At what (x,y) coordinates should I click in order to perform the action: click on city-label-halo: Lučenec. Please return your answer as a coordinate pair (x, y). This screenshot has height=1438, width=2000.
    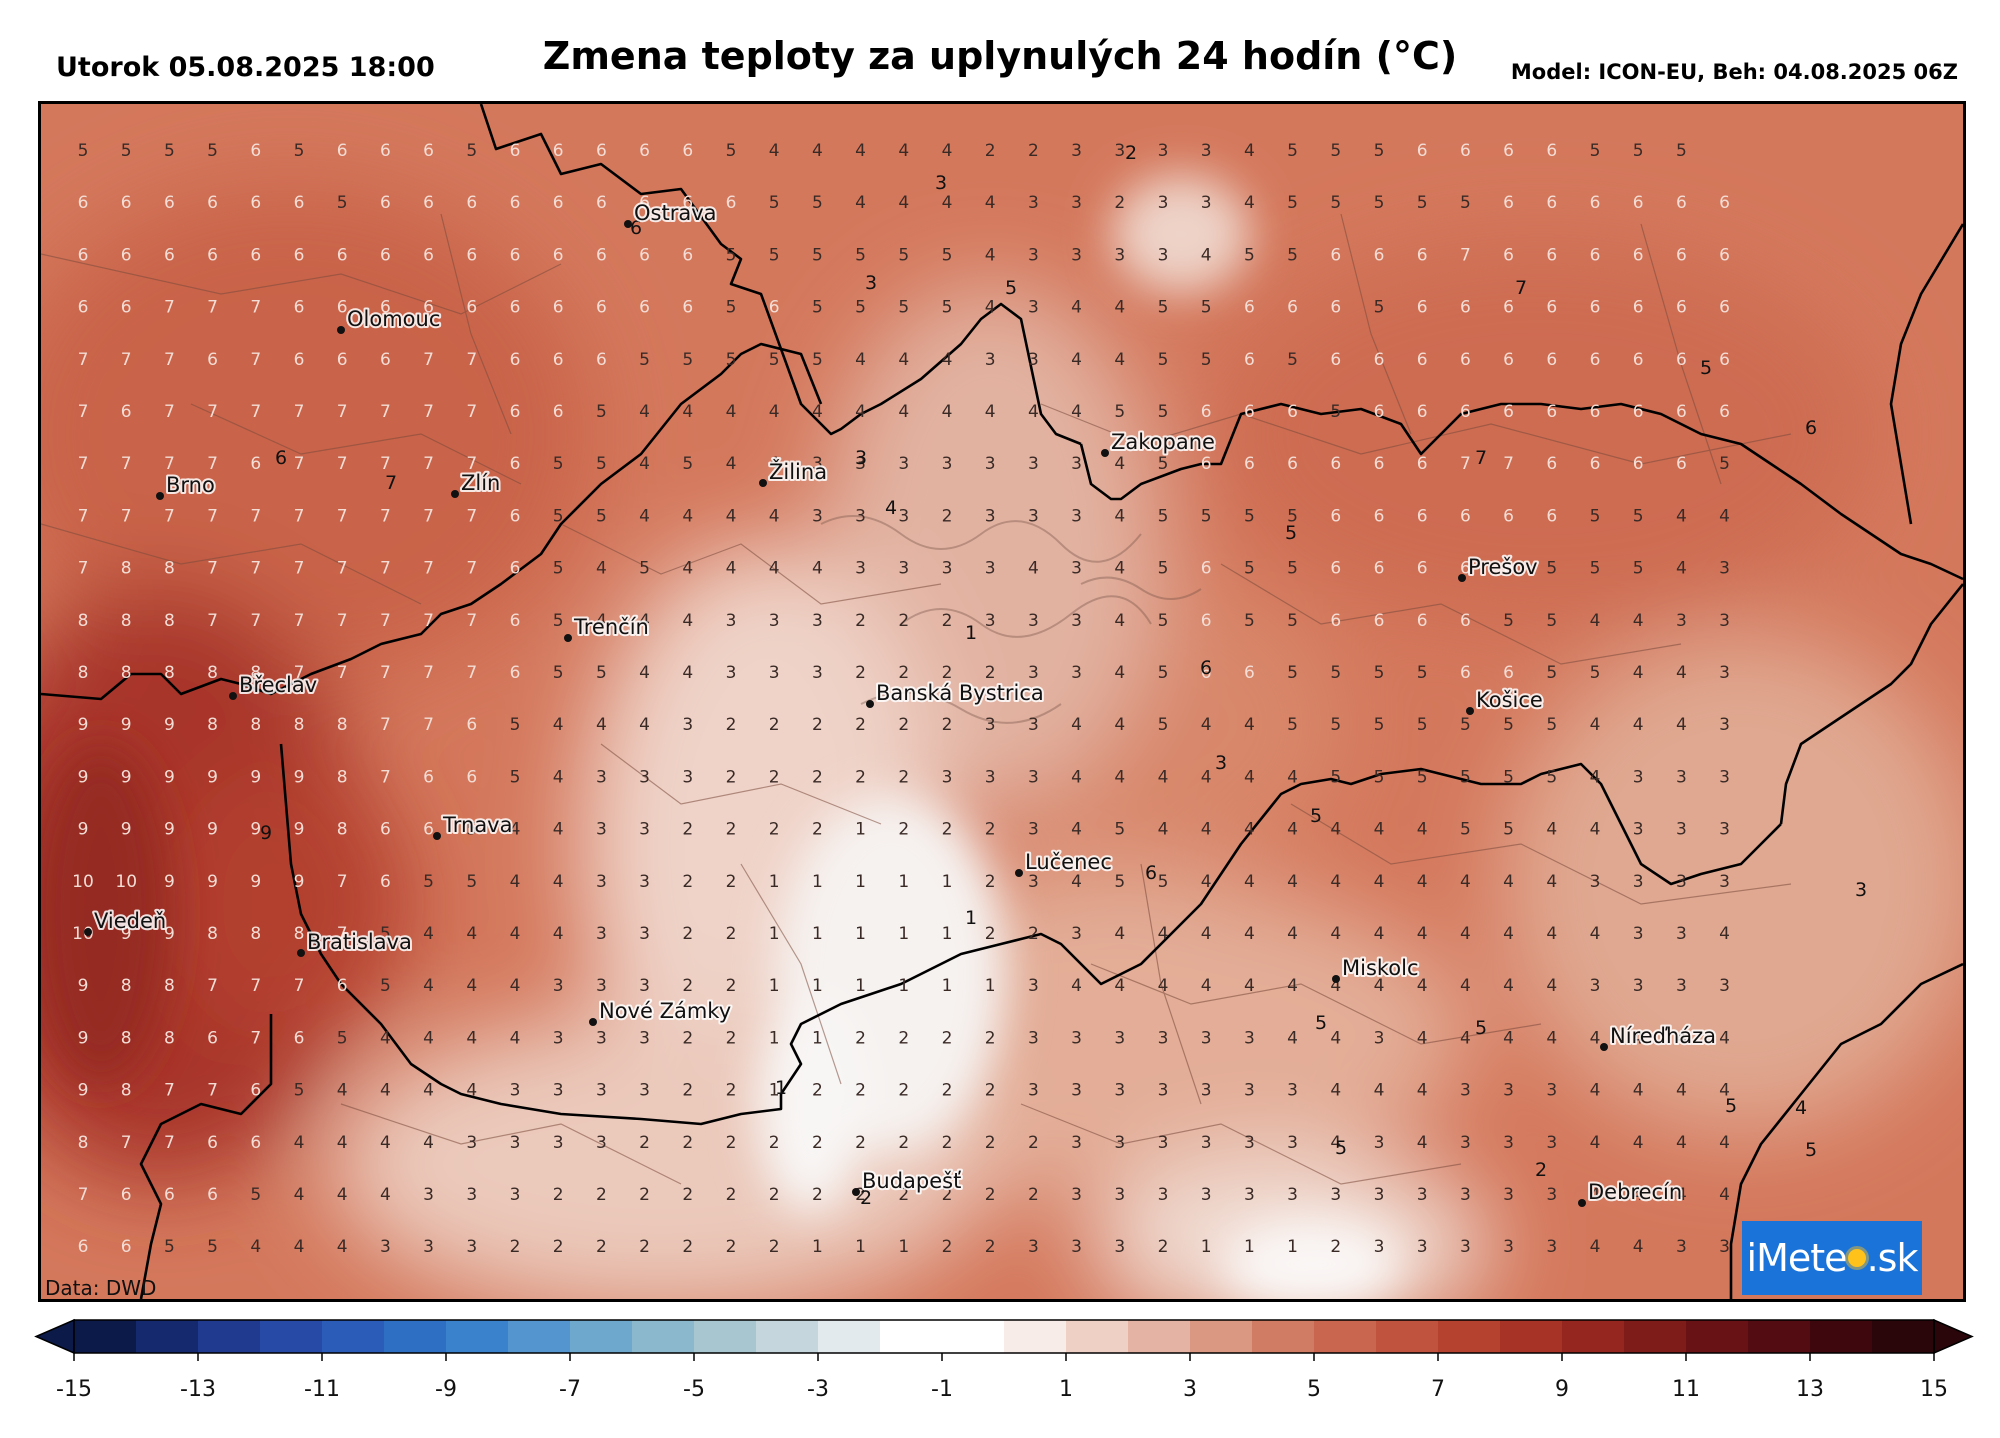
    Looking at the image, I should click on (1068, 862).